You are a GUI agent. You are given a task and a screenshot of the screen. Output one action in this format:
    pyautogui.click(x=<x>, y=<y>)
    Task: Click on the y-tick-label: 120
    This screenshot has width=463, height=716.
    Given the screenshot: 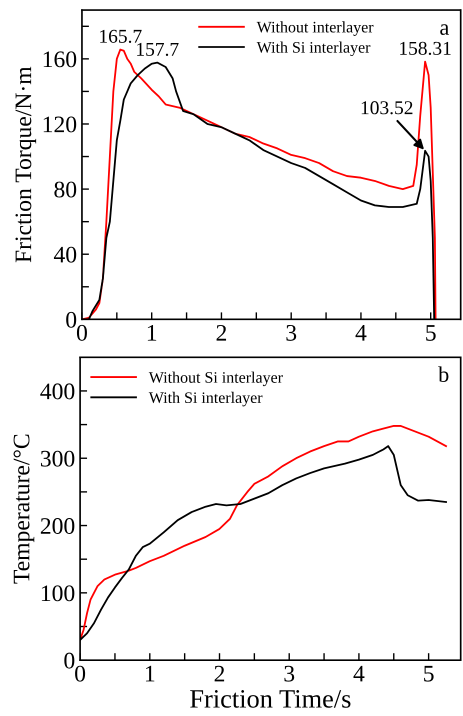 What is the action you would take?
    pyautogui.click(x=60, y=124)
    